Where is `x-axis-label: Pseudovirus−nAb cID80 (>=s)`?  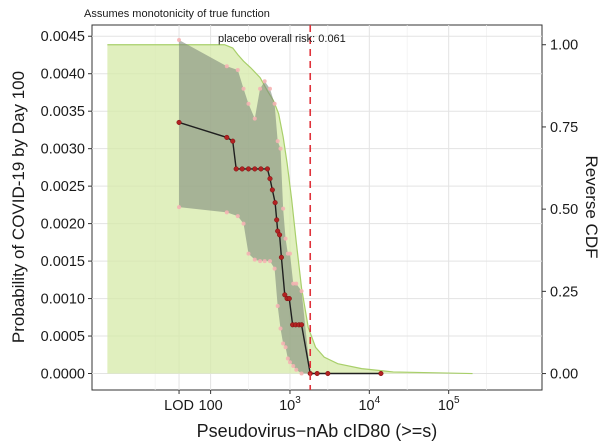
x-axis-label: Pseudovirus−nAb cID80 (>=s) is located at coordinates (317, 431).